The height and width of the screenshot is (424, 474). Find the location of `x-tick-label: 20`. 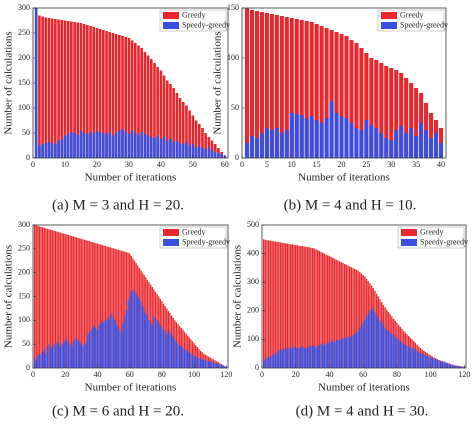

x-tick-label: 20 is located at coordinates (65, 374).